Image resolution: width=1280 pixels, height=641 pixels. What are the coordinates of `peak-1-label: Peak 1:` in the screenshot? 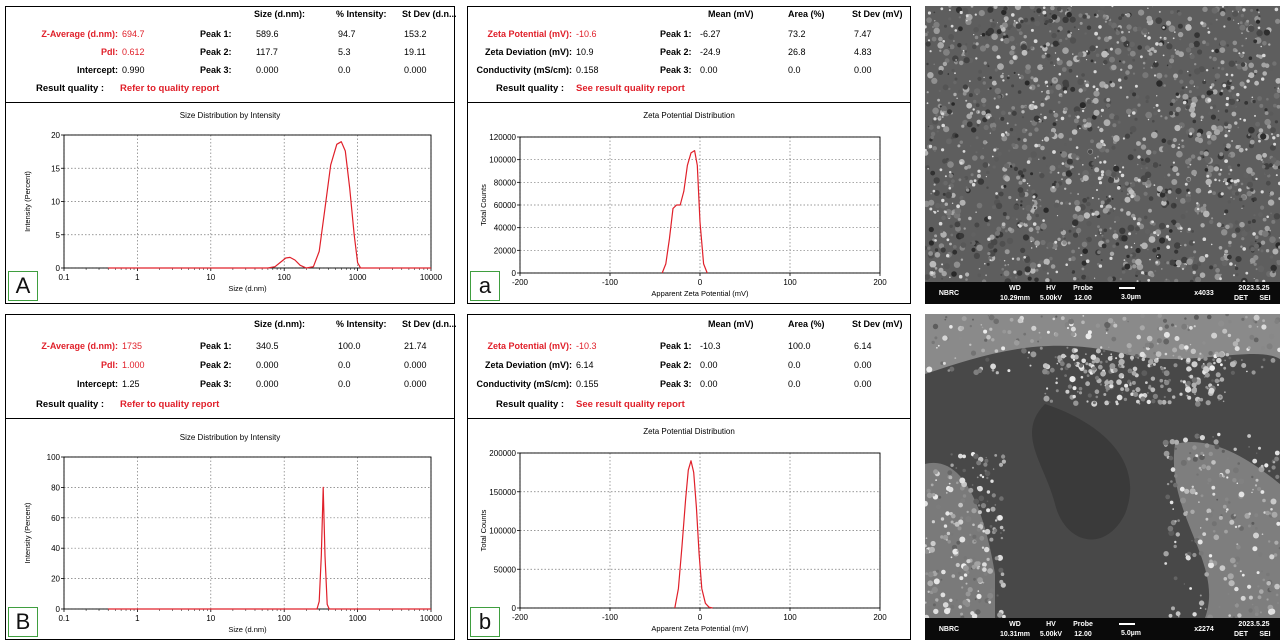 It's located at (676, 34).